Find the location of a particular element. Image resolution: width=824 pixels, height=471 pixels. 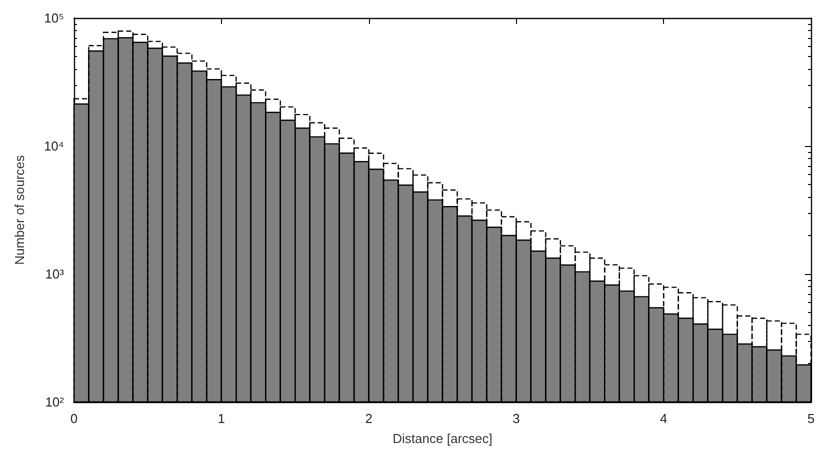

x-tick-label: 3 is located at coordinates (516, 418).